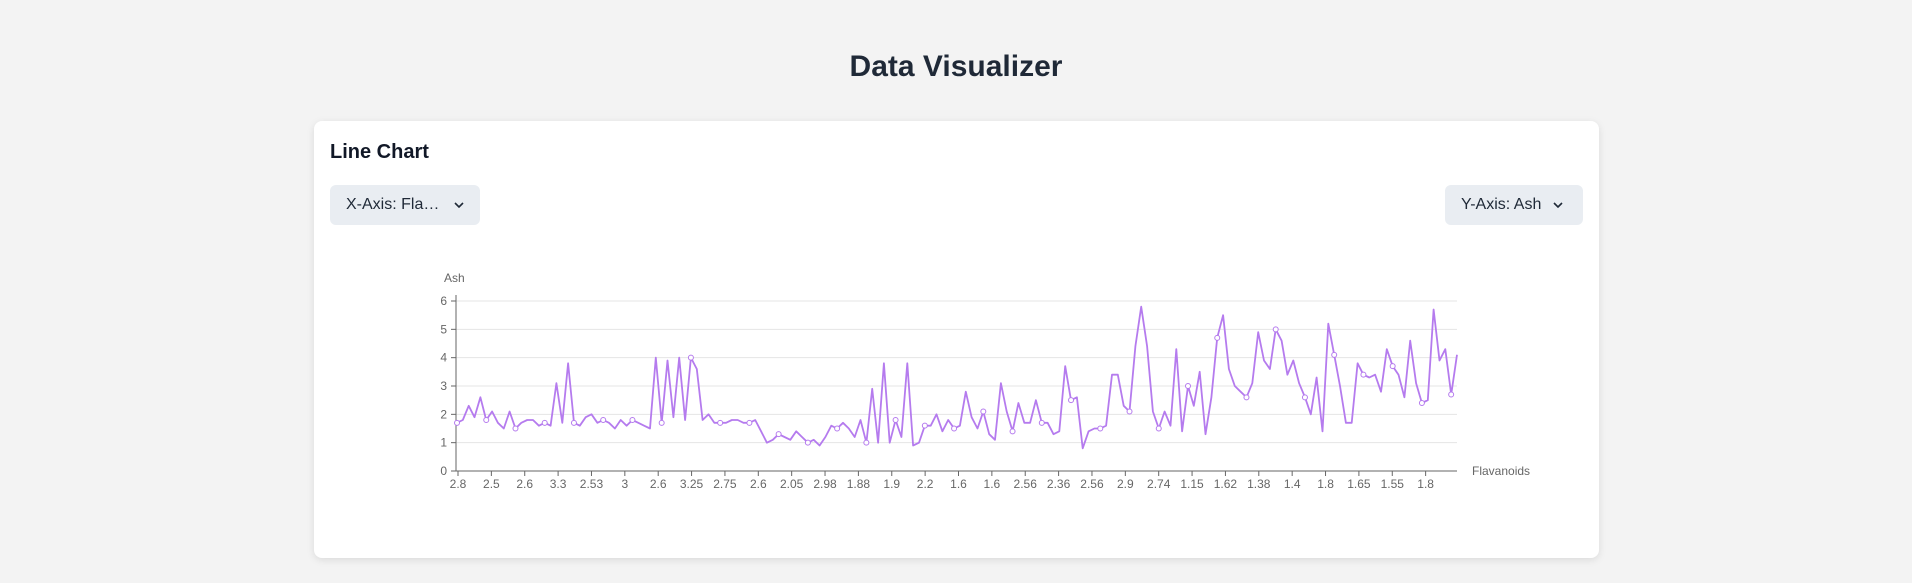 The width and height of the screenshot is (1912, 583). Describe the element at coordinates (859, 484) in the screenshot. I see `x-tick-label: 1.88` at that location.